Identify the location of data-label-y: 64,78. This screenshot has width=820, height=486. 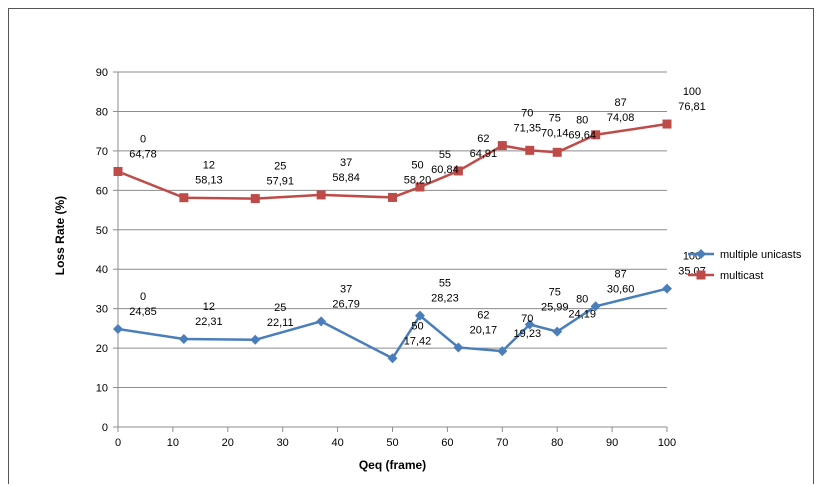
(143, 154).